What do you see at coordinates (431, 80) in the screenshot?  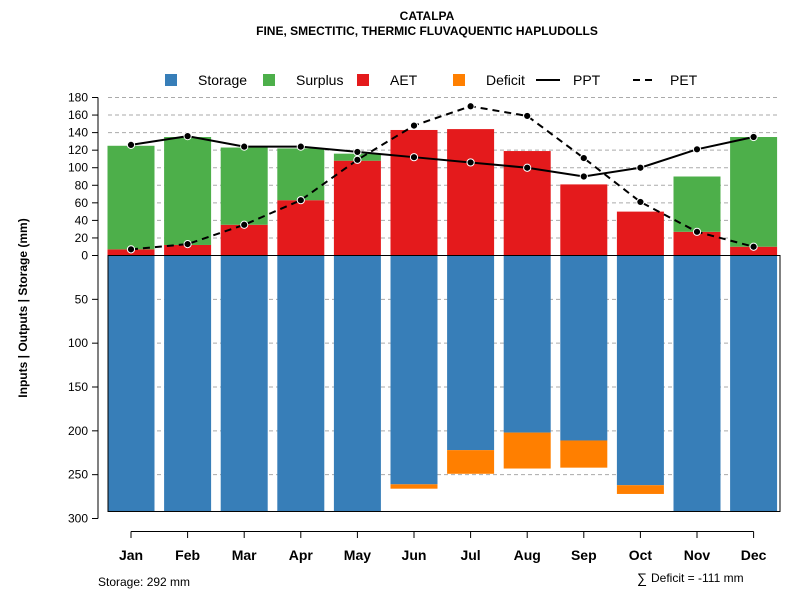 I see `legend: Storage Surplus AET Deficit PPT PET` at bounding box center [431, 80].